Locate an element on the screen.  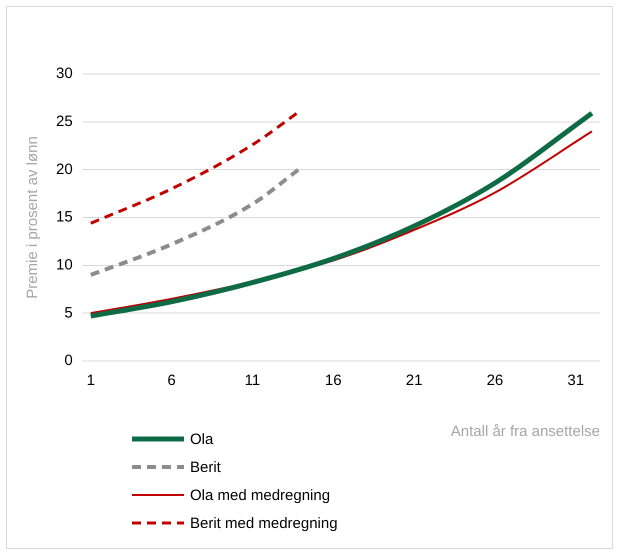
x-tick-label: 6 is located at coordinates (171, 381).